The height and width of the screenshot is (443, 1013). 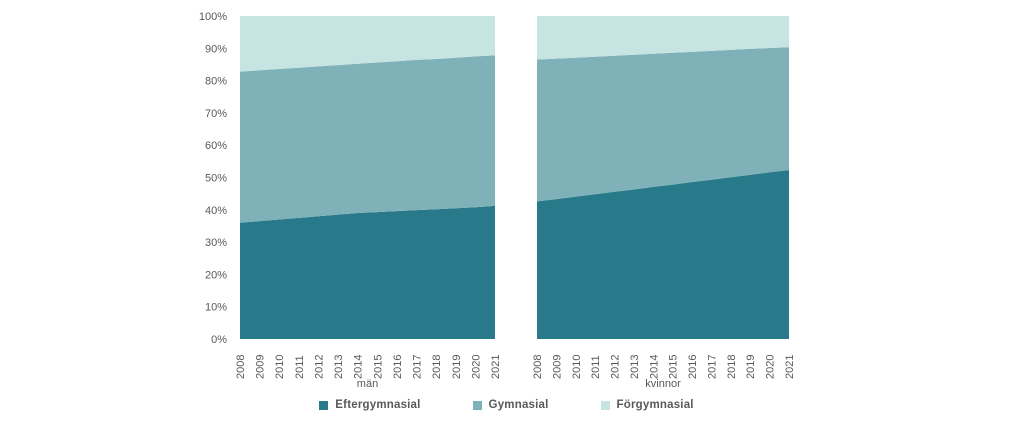 I want to click on legend-label-eftergymnasial: Eftergymnasial, so click(x=378, y=405).